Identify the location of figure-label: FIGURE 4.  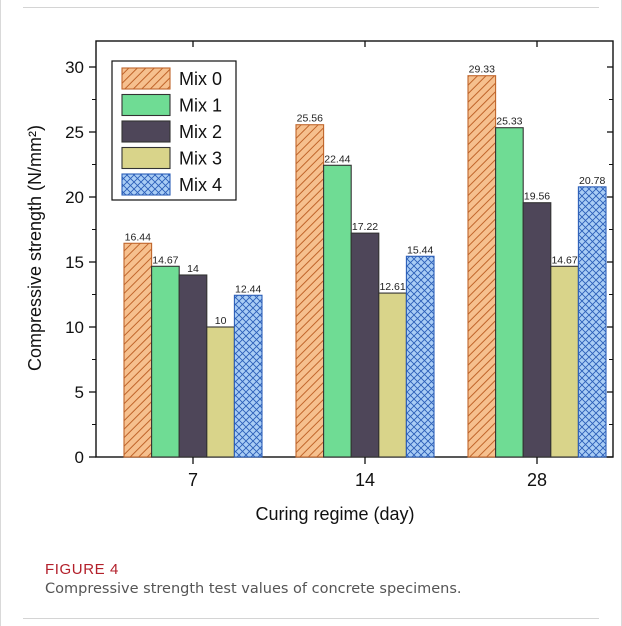
(82, 569).